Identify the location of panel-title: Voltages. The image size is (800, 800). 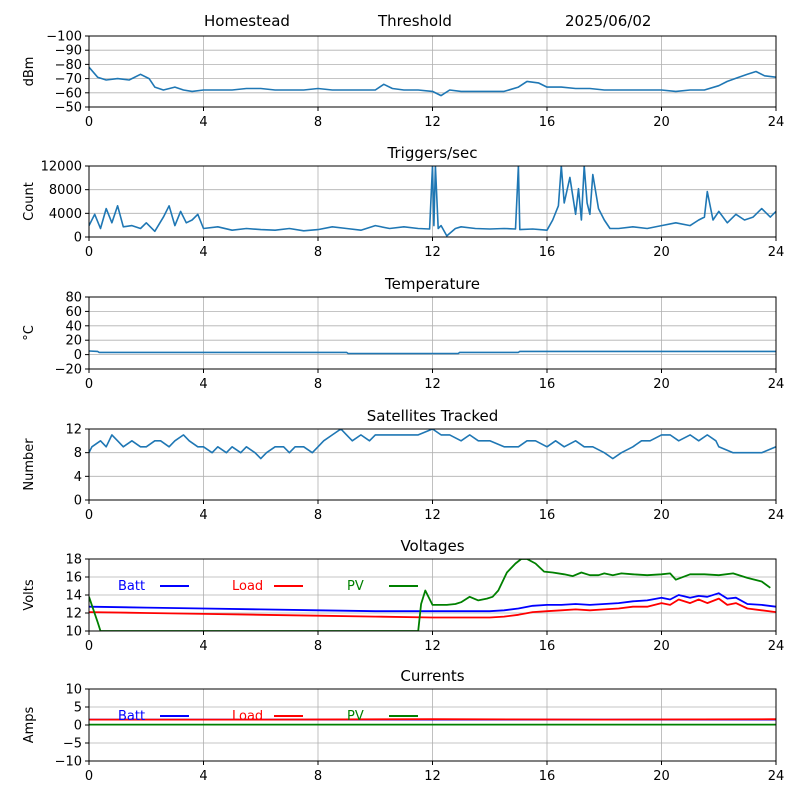
(432, 546).